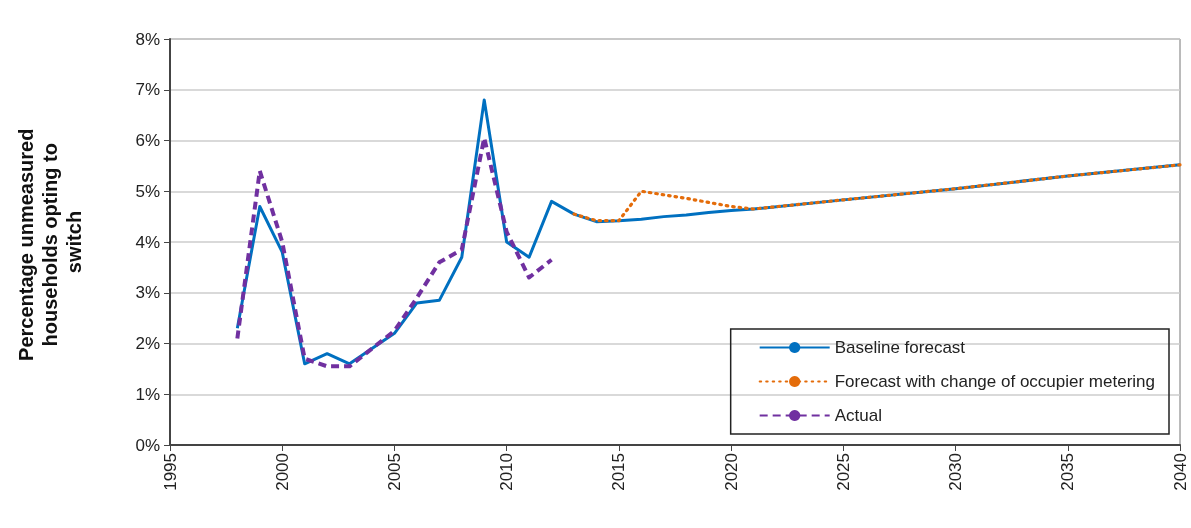 Image resolution: width=1191 pixels, height=528 pixels. What do you see at coordinates (619, 472) in the screenshot?
I see `x-tick-label: 2015` at bounding box center [619, 472].